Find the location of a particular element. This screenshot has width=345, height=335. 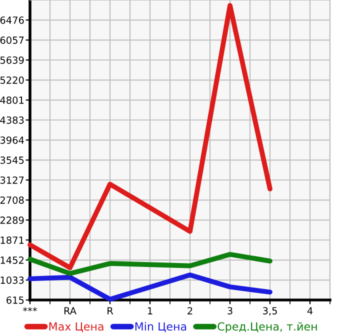

x-tick-label: 2 is located at coordinates (190, 310).